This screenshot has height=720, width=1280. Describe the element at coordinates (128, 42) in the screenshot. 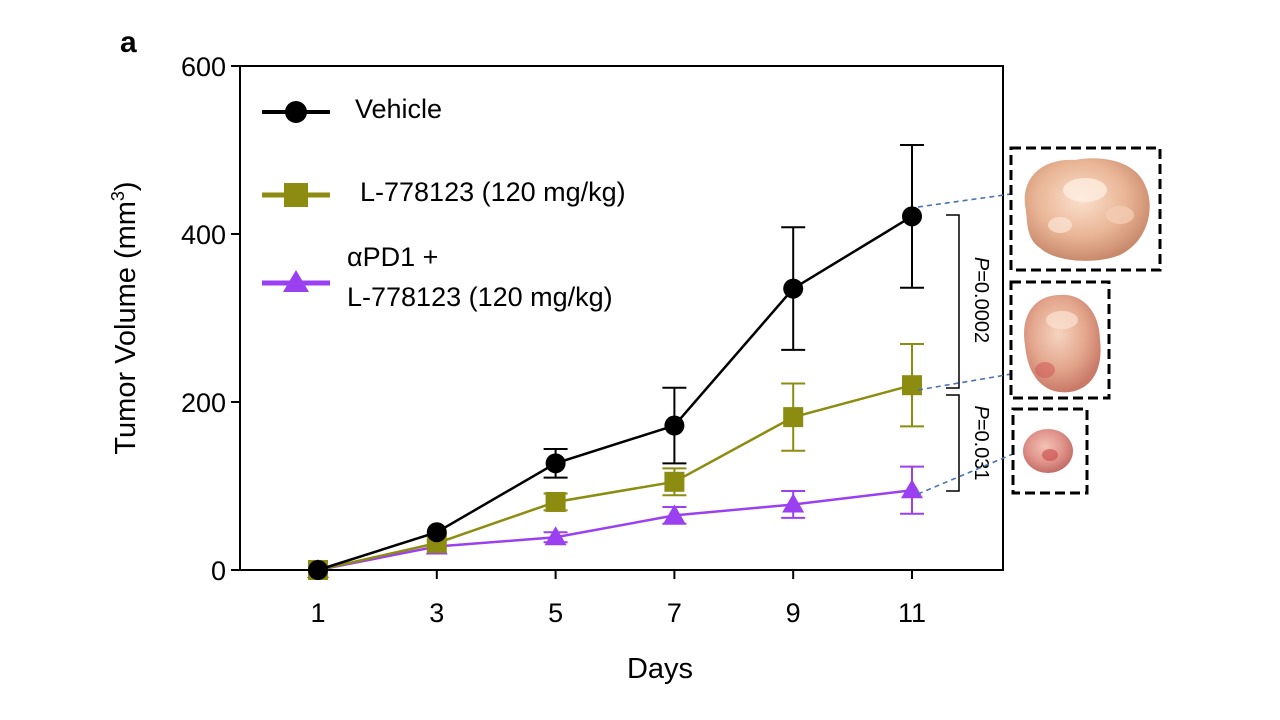

I see `panel-label: a` at that location.